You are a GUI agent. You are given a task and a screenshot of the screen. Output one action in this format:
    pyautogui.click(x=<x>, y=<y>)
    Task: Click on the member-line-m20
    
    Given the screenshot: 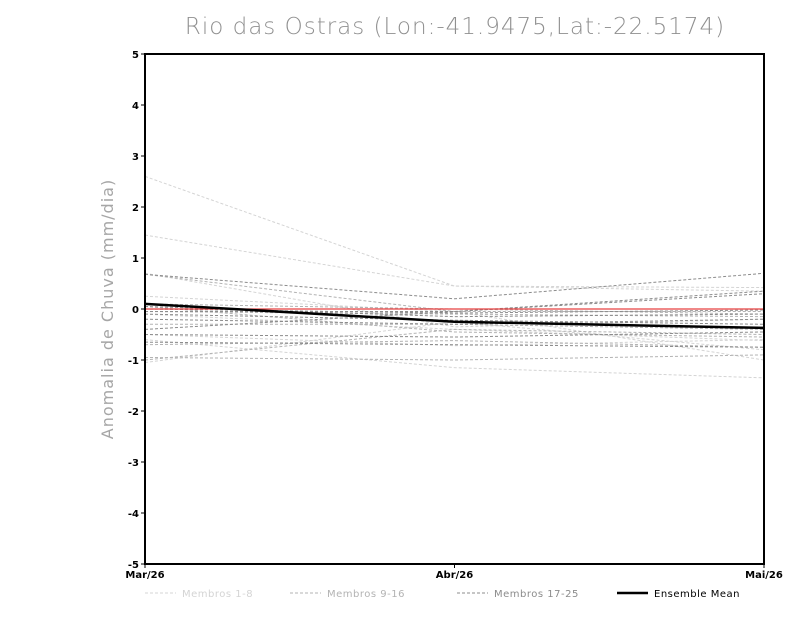 What is the action you would take?
    pyautogui.click(x=454, y=344)
    